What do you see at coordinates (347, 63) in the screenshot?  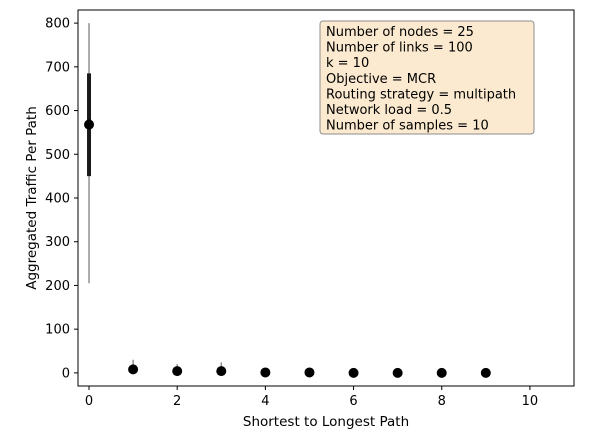 I see `annotation-line: k = 10` at bounding box center [347, 63].